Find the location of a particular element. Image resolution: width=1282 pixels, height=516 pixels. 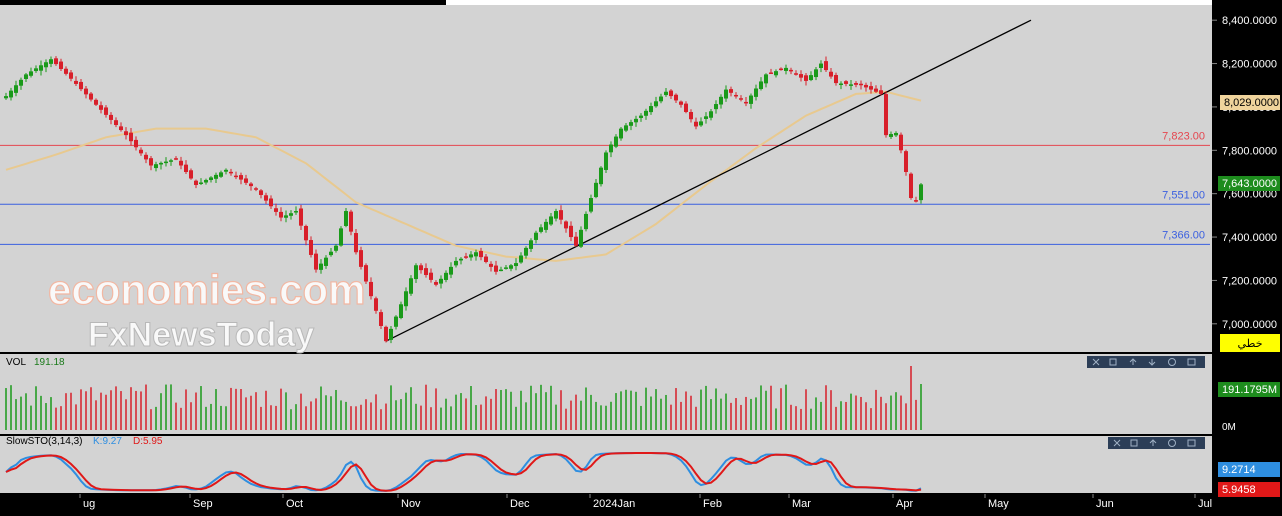

price-tick-label: 7,000.0000 is located at coordinates (1249, 325).